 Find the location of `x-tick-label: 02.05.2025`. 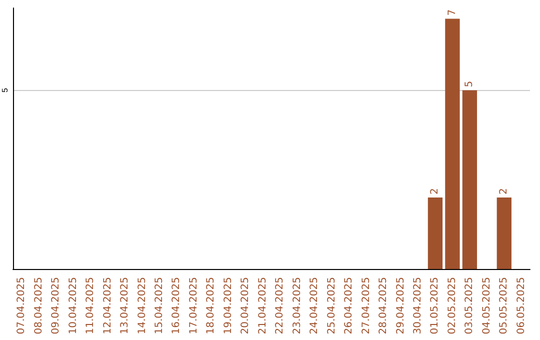

x-tick-label: 02.05.2025 is located at coordinates (452, 305).